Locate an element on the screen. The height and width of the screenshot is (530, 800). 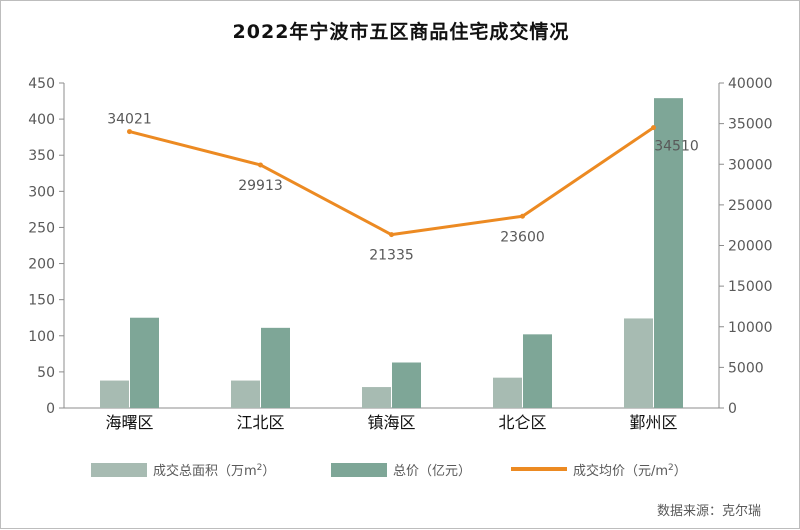
left-tick-label: 200 is located at coordinates (41, 265).